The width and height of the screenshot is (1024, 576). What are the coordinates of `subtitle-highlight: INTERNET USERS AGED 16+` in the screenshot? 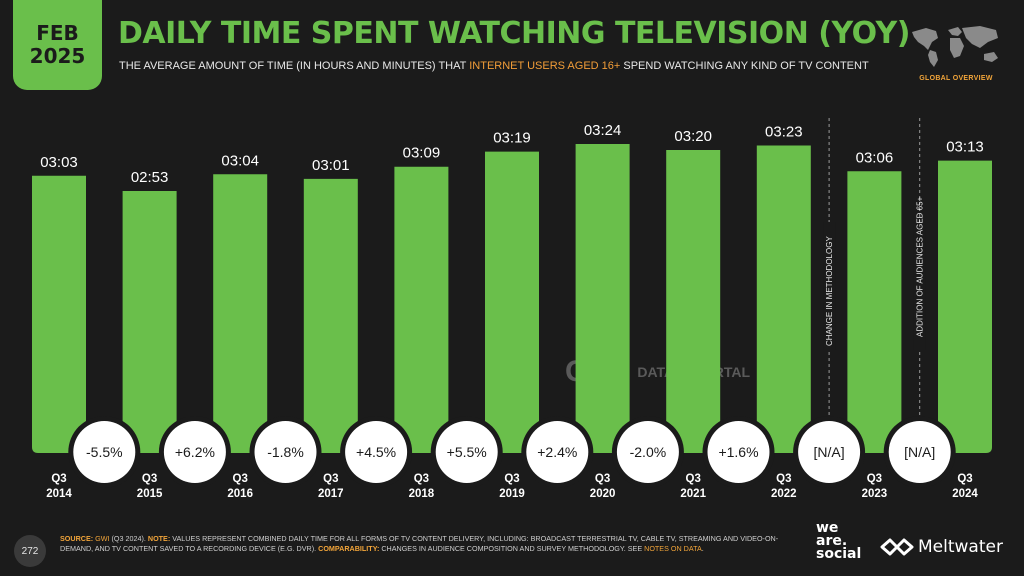 It's located at (545, 66).